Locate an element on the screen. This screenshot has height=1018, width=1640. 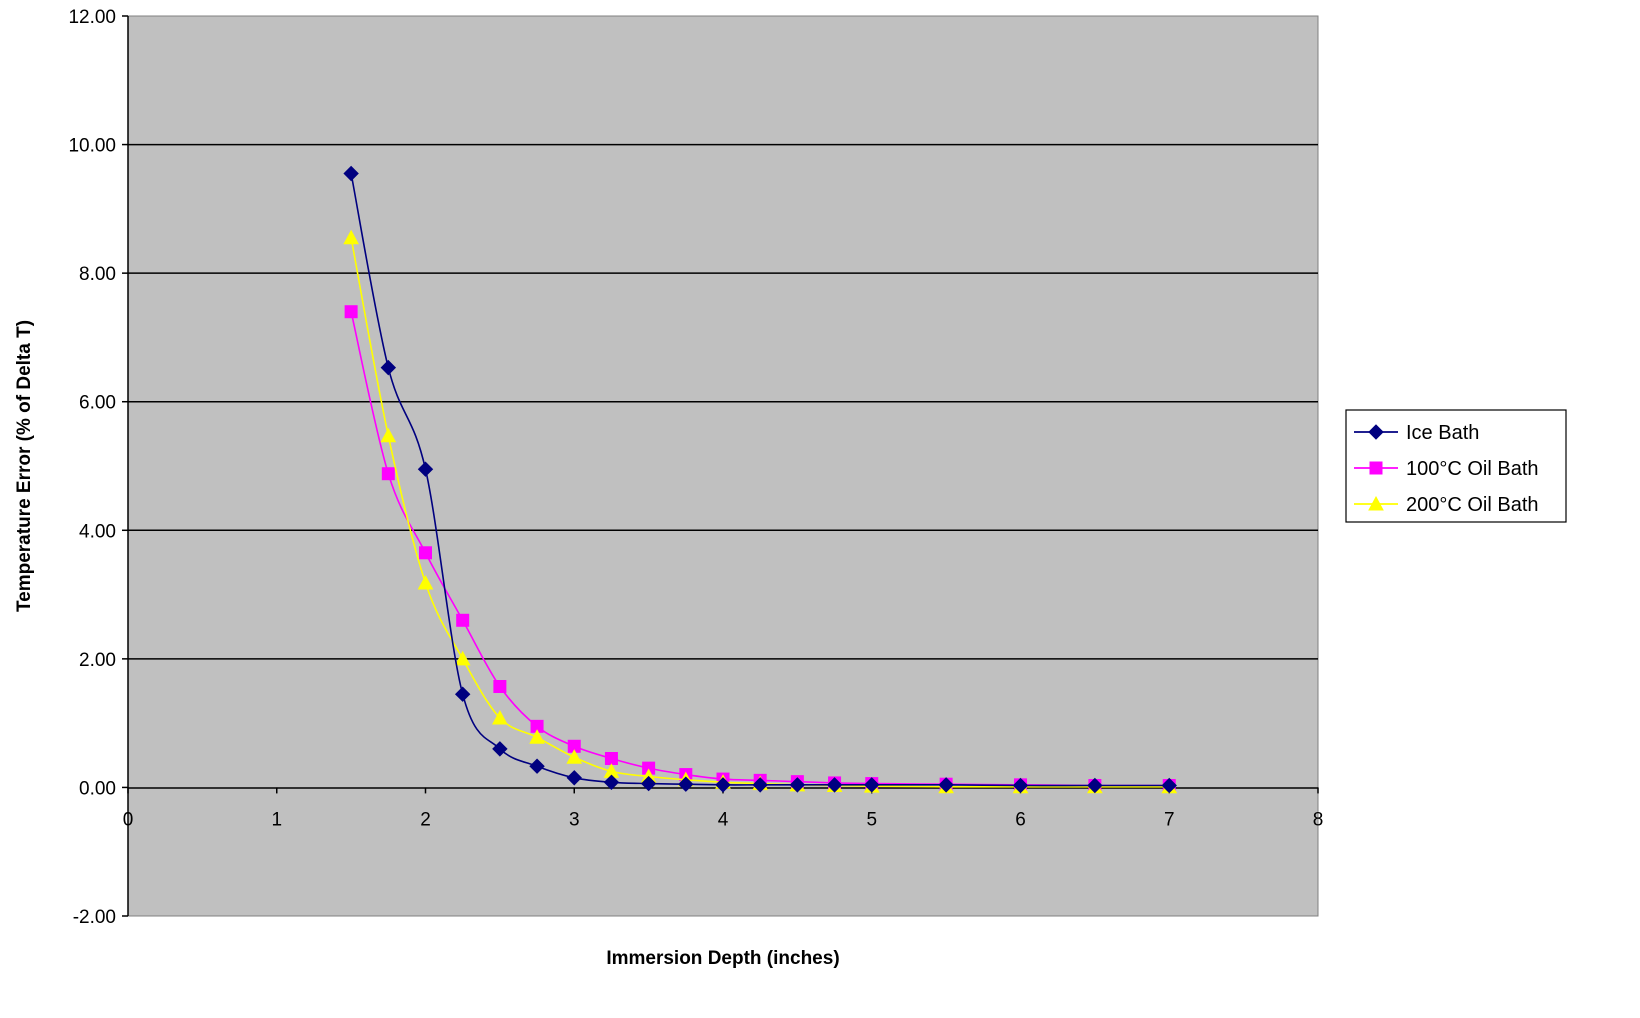
legend-items: Ice Bath 100°C Oil Bath 200°C Oil Bath is located at coordinates (1446, 469).